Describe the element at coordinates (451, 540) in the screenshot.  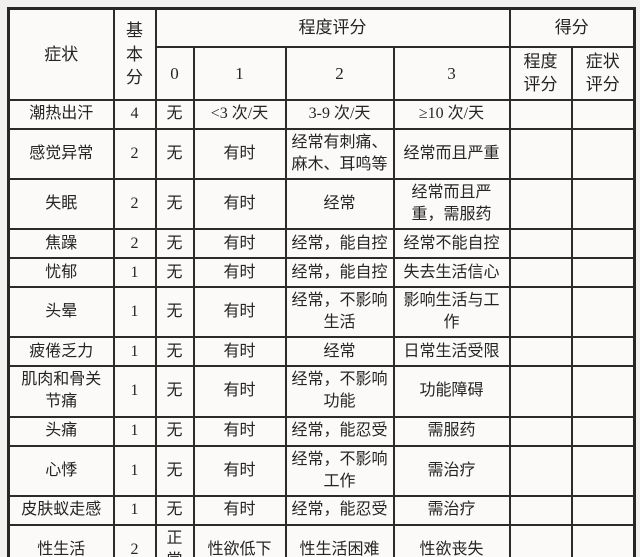
I see `level-3-cell: 性欲丧失` at that location.